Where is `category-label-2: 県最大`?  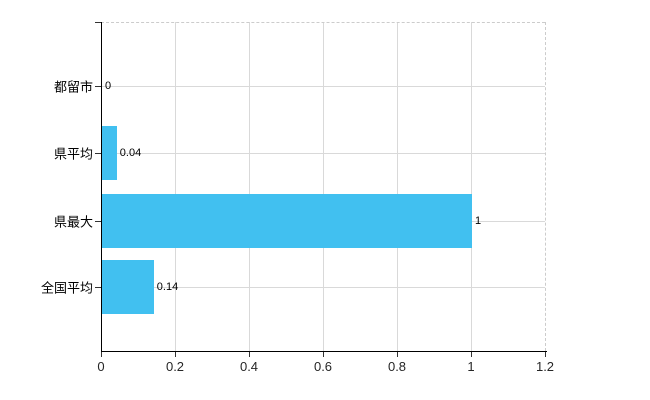
category-label-2: 県最大 is located at coordinates (73, 222).